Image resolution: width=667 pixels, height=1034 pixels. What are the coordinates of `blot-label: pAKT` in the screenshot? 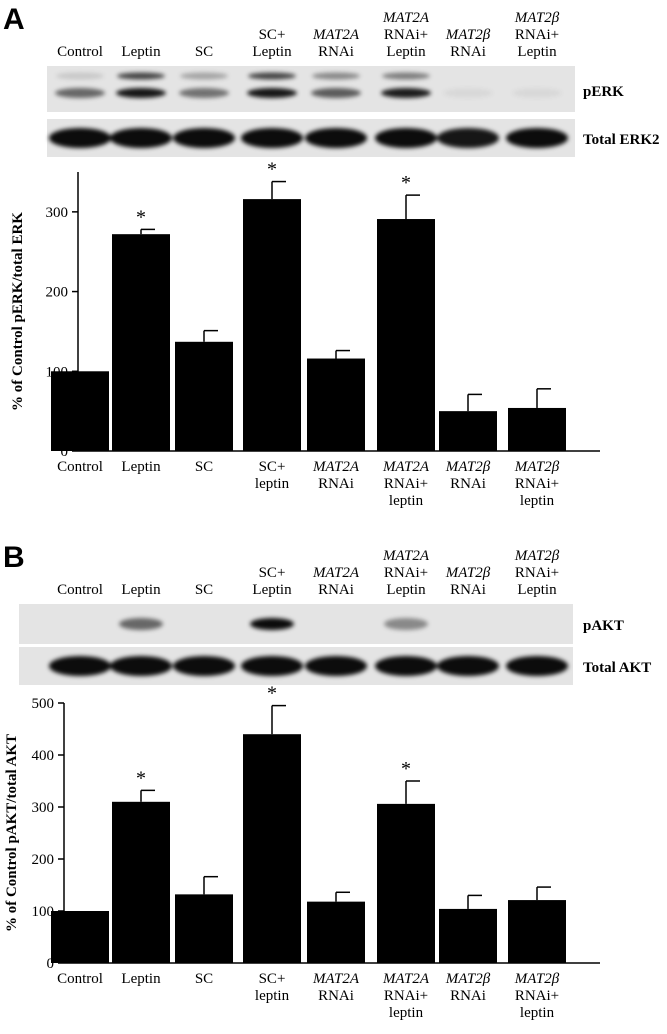 It's located at (603, 626).